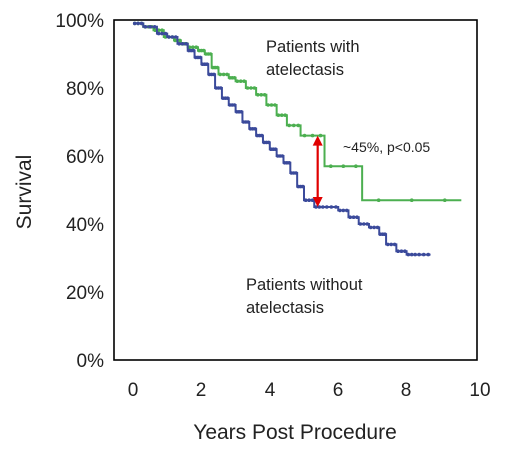  Describe the element at coordinates (304, 285) in the screenshot. I see `without-atelectasis-label-line1: Patients without` at that location.